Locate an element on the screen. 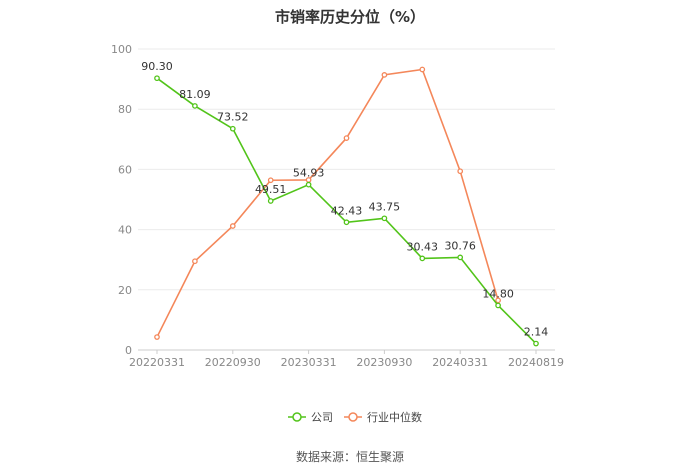 This screenshot has width=700, height=473. y-tick-label: 80 is located at coordinates (125, 109).